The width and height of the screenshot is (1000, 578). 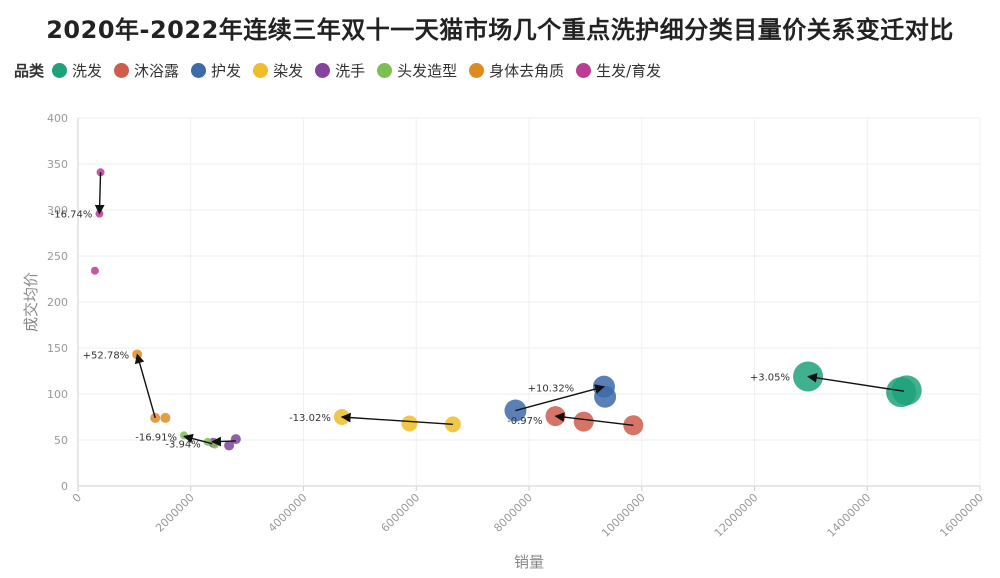 What do you see at coordinates (57, 164) in the screenshot?
I see `y-tick-label: 350` at bounding box center [57, 164].